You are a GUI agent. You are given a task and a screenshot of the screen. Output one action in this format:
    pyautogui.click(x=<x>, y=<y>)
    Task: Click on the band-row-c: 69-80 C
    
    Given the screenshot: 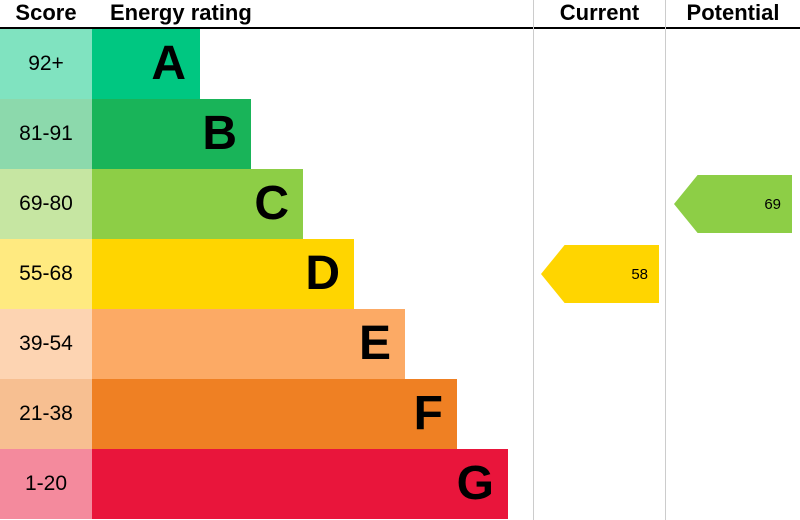 What is the action you would take?
    pyautogui.click(x=266, y=204)
    